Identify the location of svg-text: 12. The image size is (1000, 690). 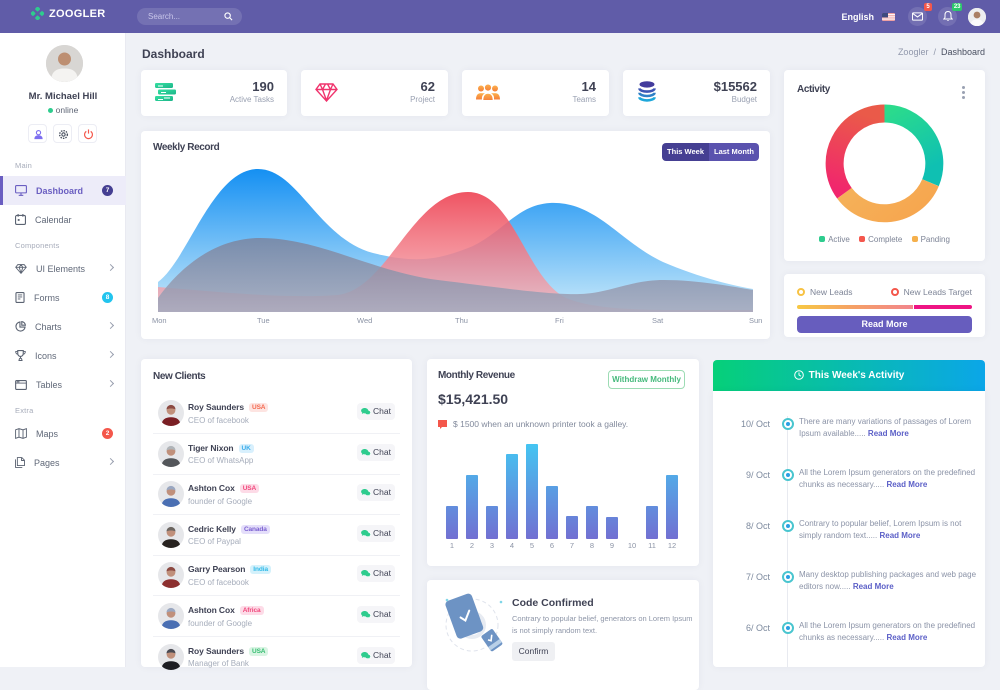
(672, 545).